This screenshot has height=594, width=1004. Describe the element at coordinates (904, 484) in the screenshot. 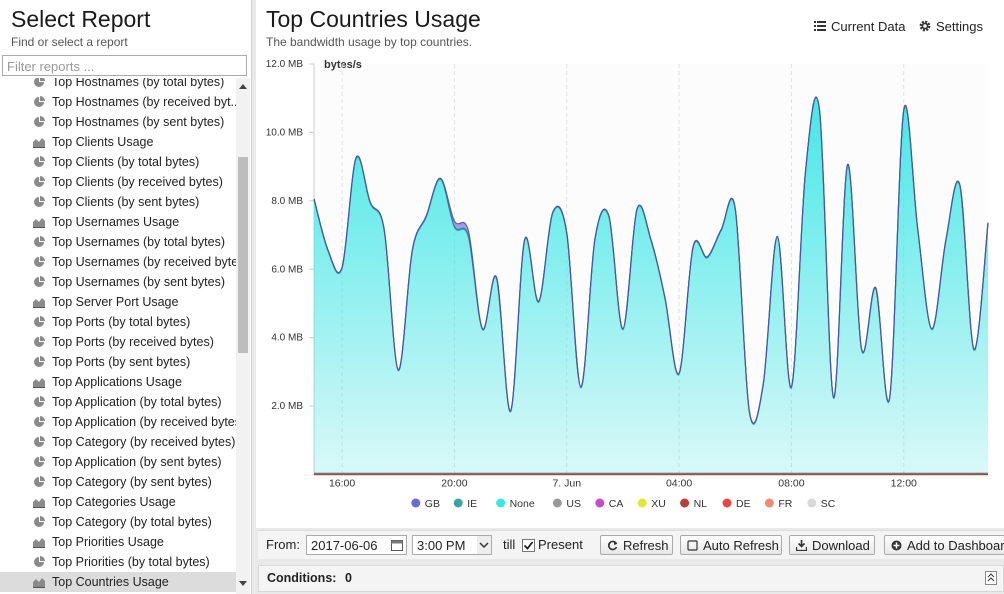

I see `x-tick-label: 12:00` at that location.